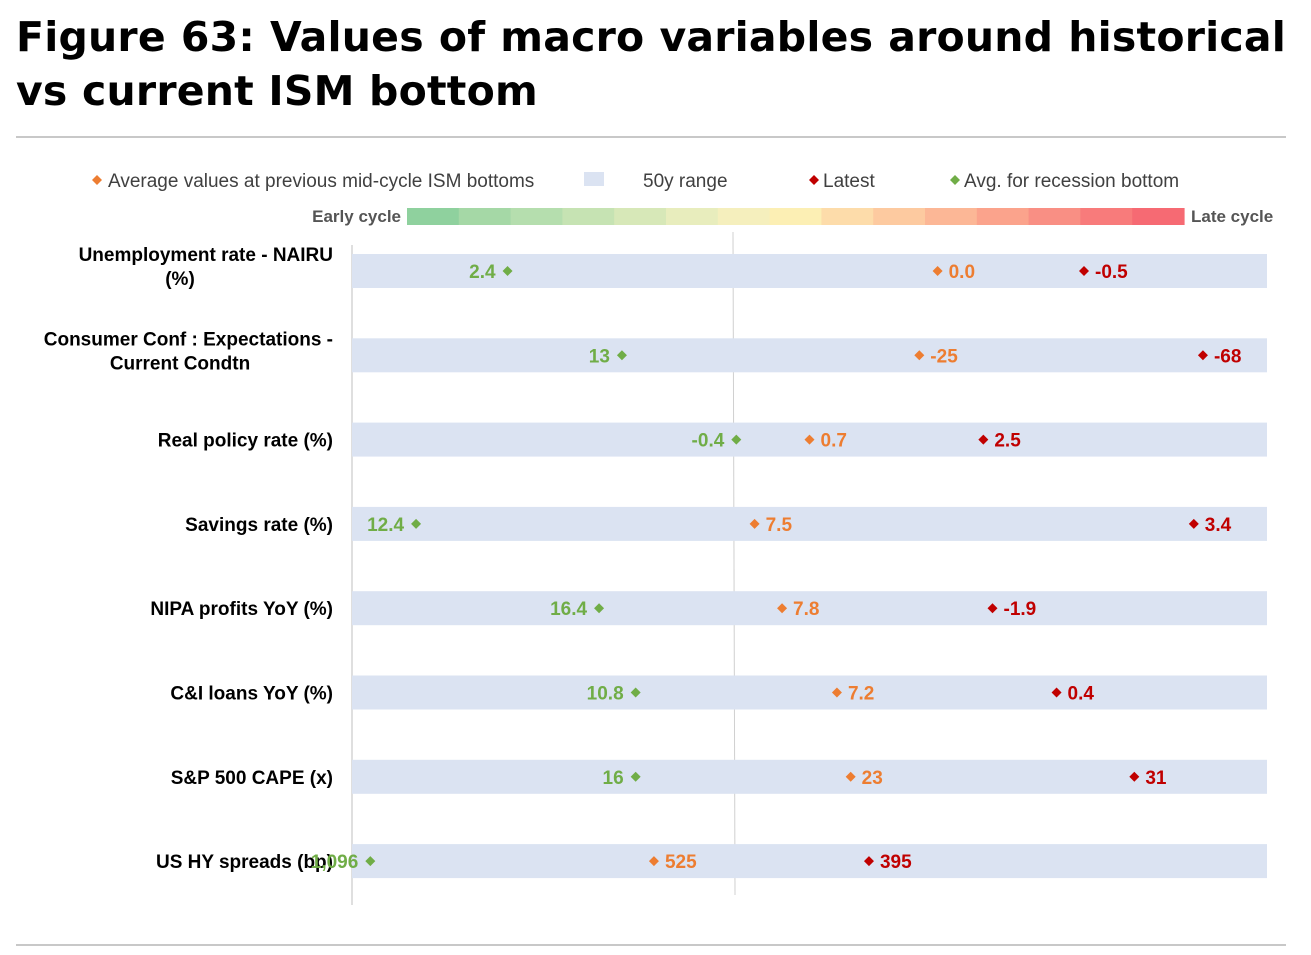 This screenshot has height=955, width=1311. Describe the element at coordinates (814, 180) in the screenshot. I see `legend-marker-latest` at that location.